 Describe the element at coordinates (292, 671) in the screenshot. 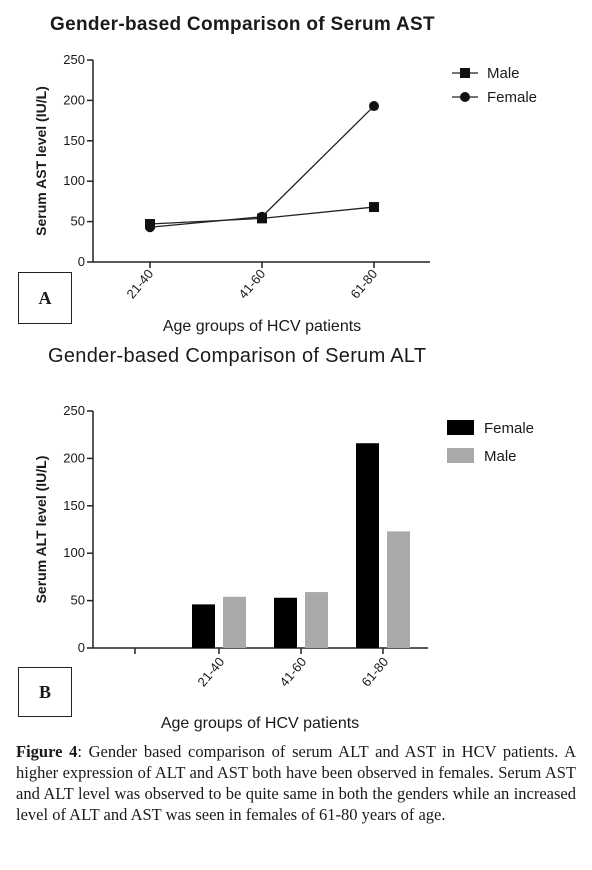

I see `alt-x-tick-label: 41-60` at that location.